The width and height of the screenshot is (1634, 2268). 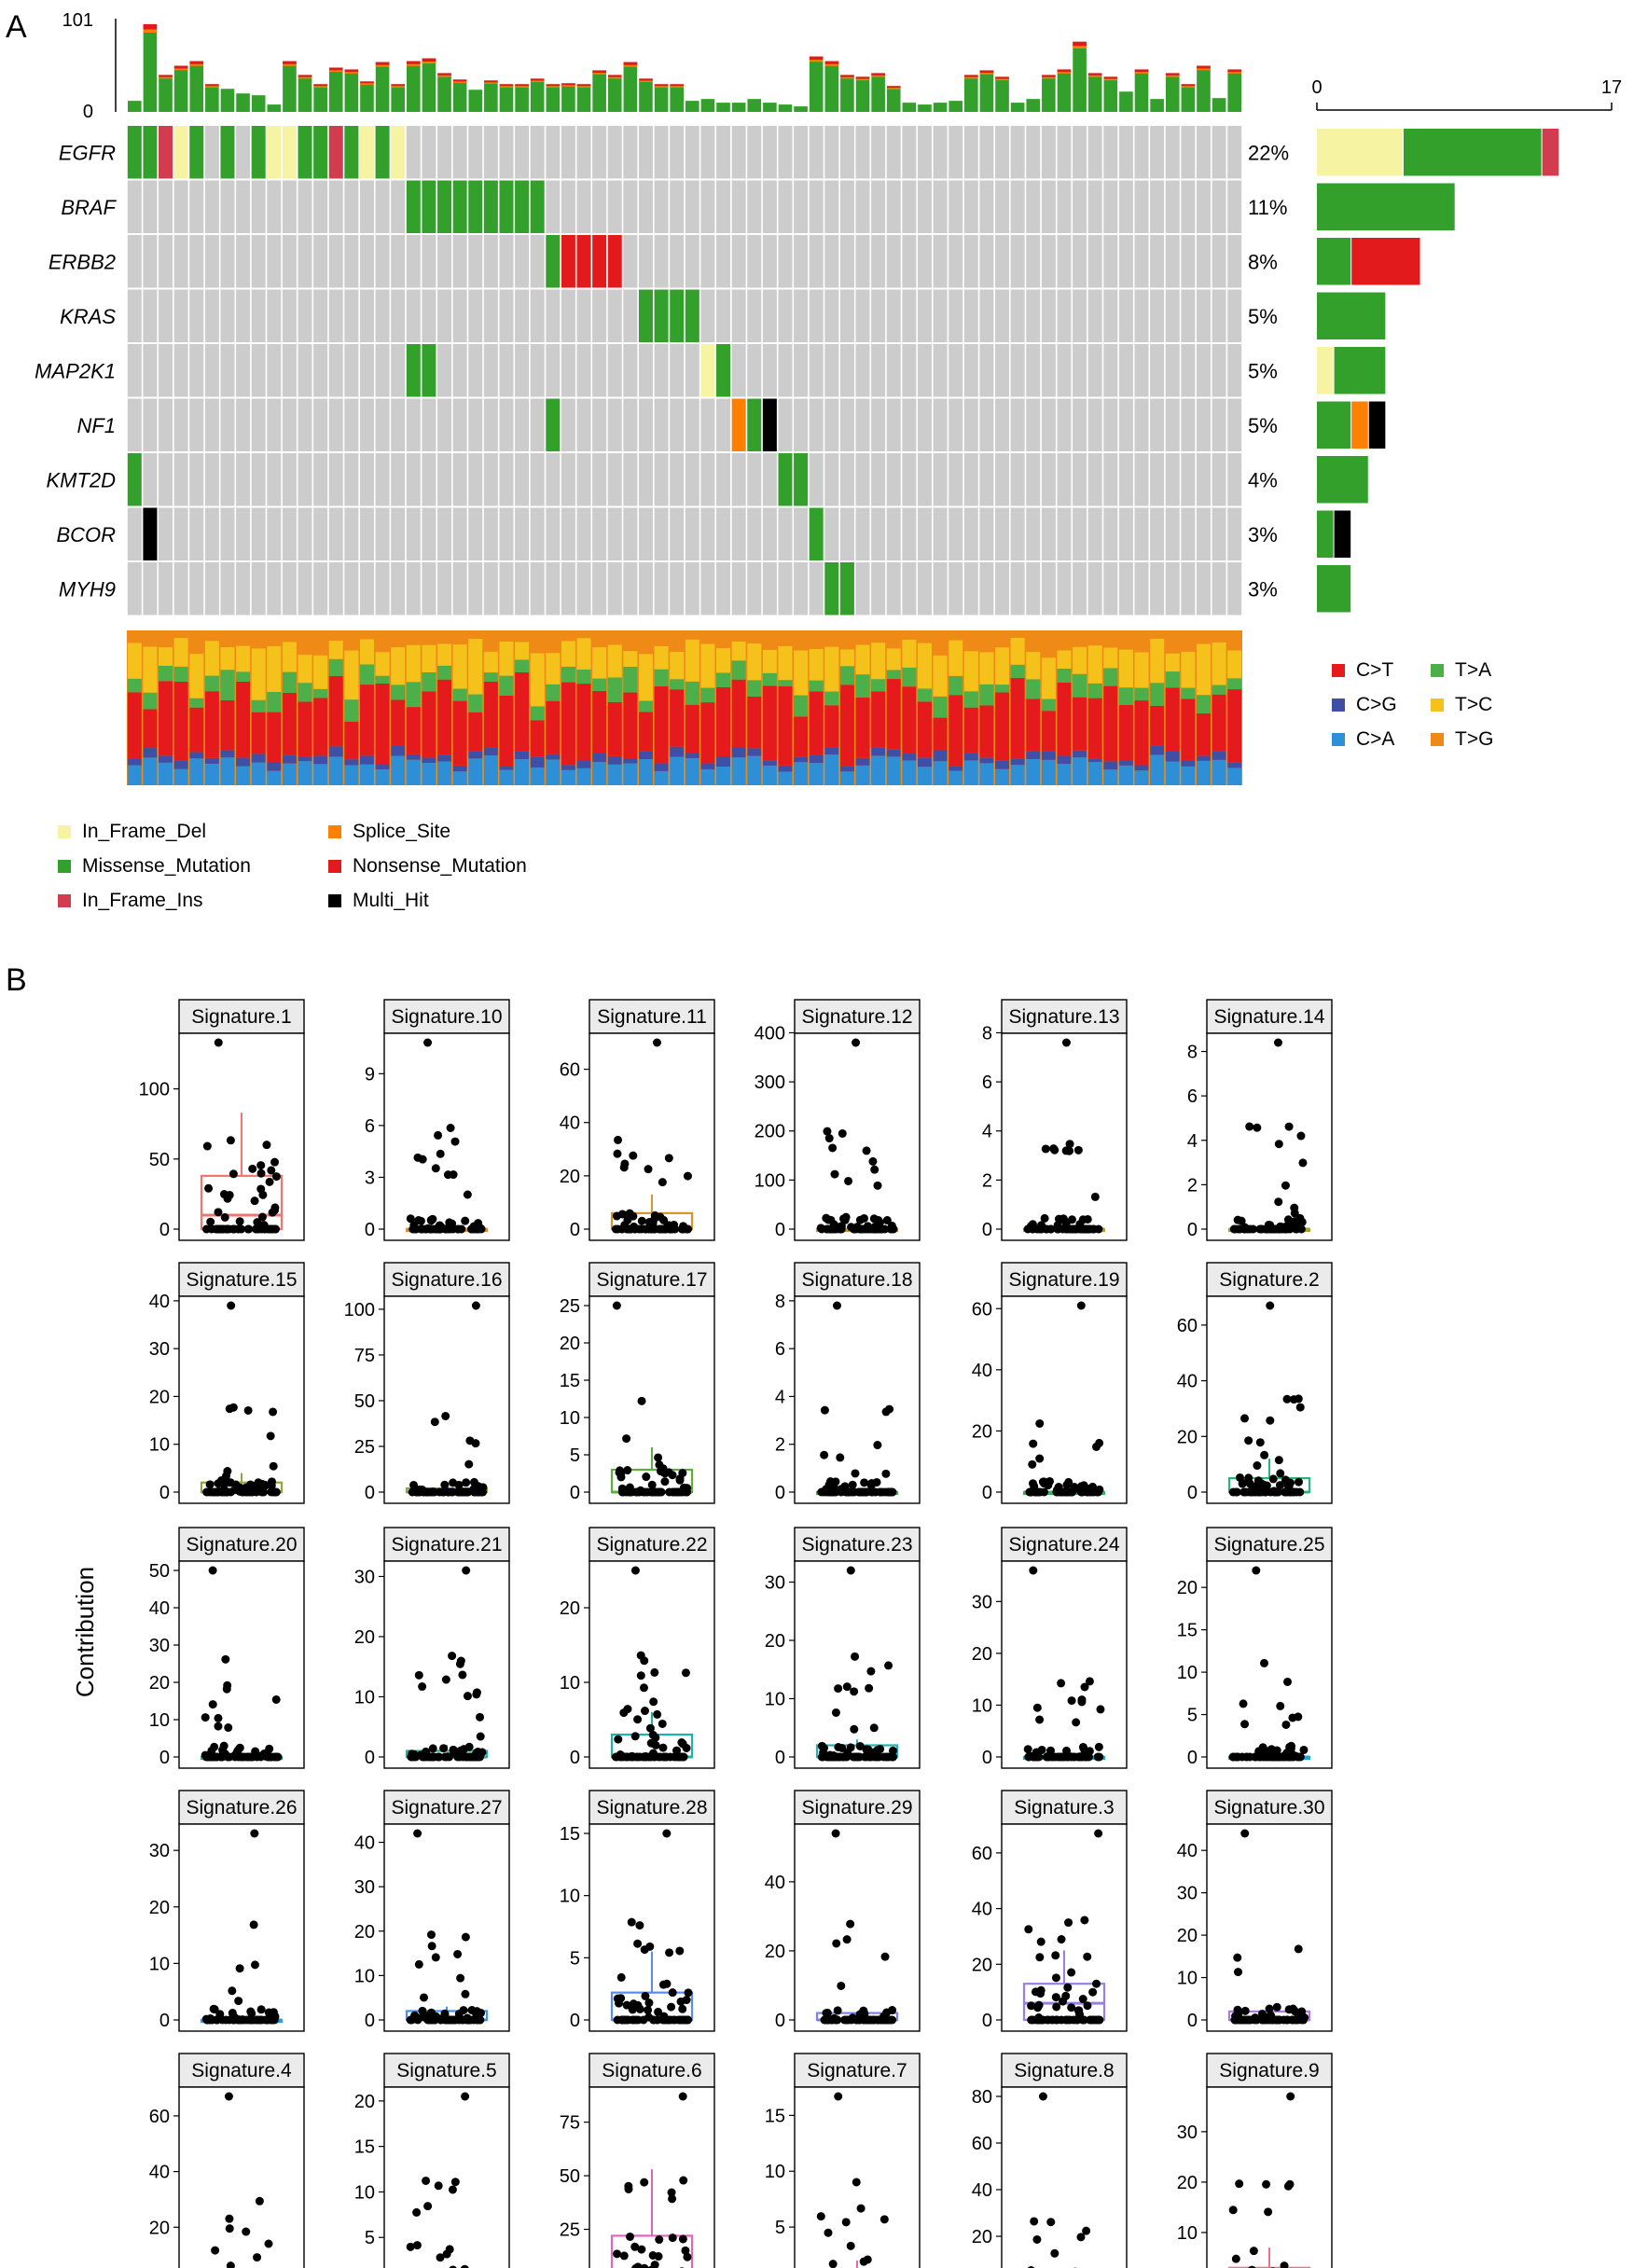 What do you see at coordinates (1064, 1664) in the screenshot?
I see `facet-panel` at bounding box center [1064, 1664].